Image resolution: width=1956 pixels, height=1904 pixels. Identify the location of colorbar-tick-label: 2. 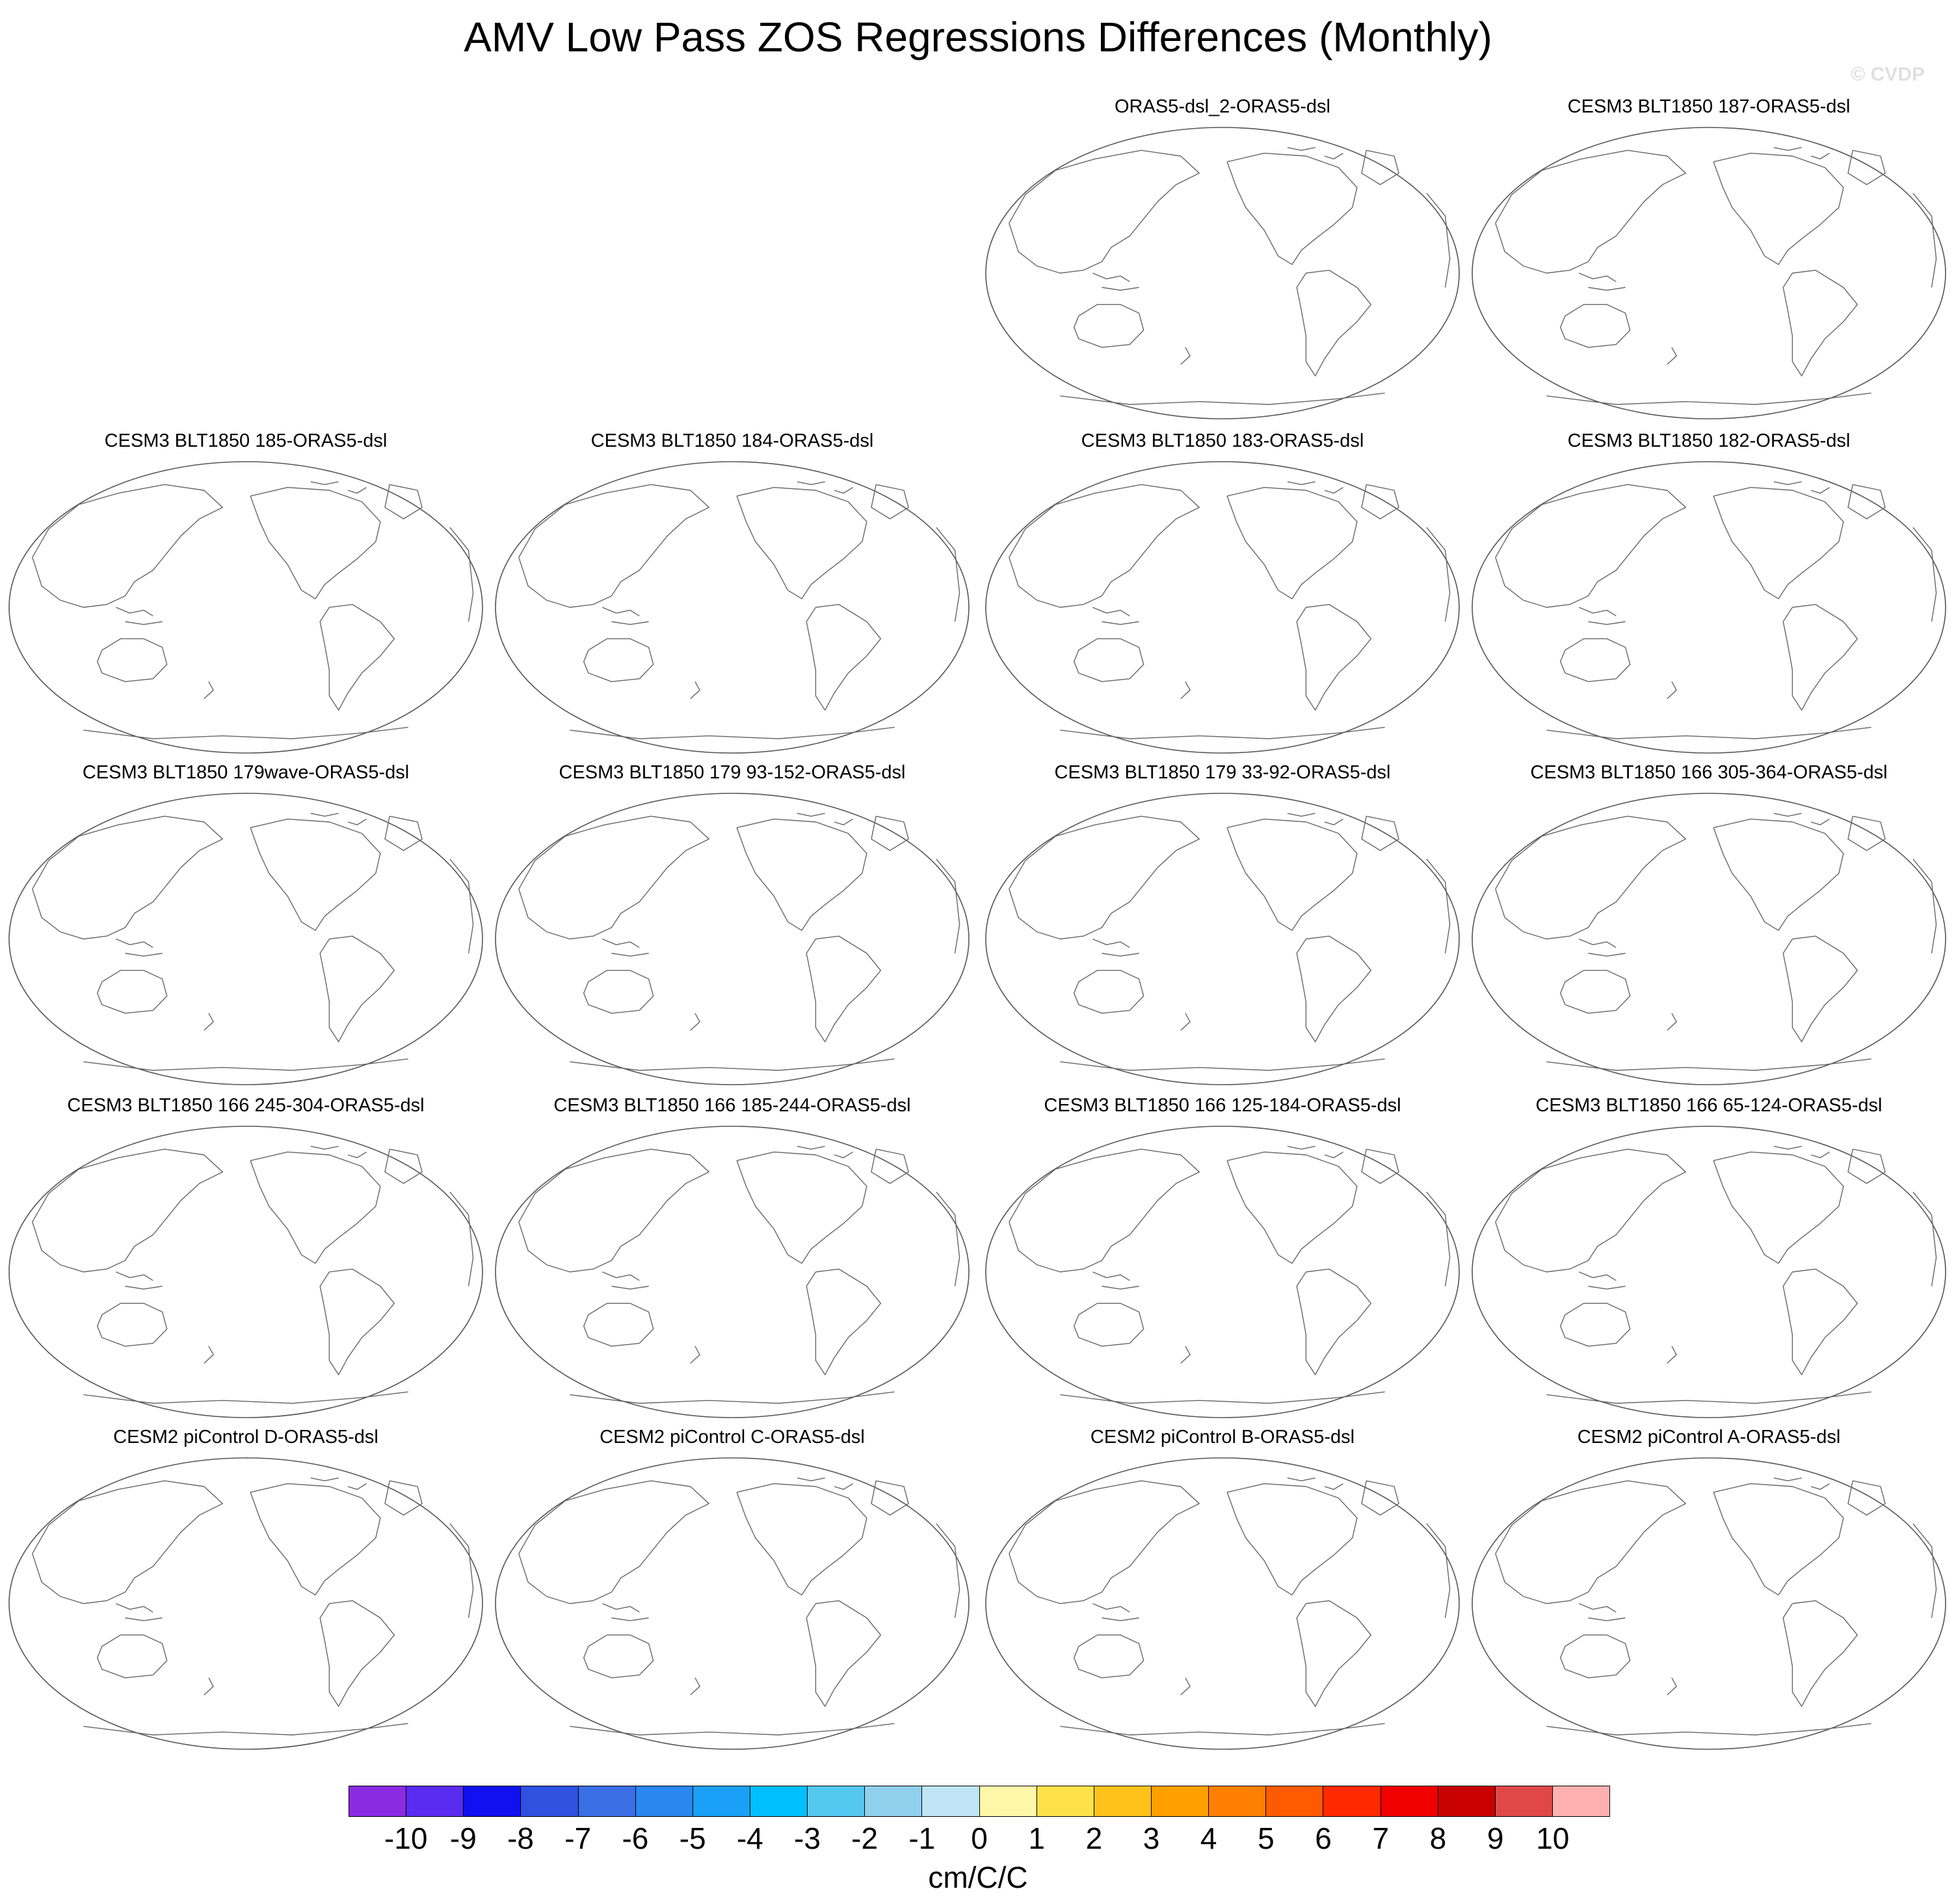
(1094, 1838).